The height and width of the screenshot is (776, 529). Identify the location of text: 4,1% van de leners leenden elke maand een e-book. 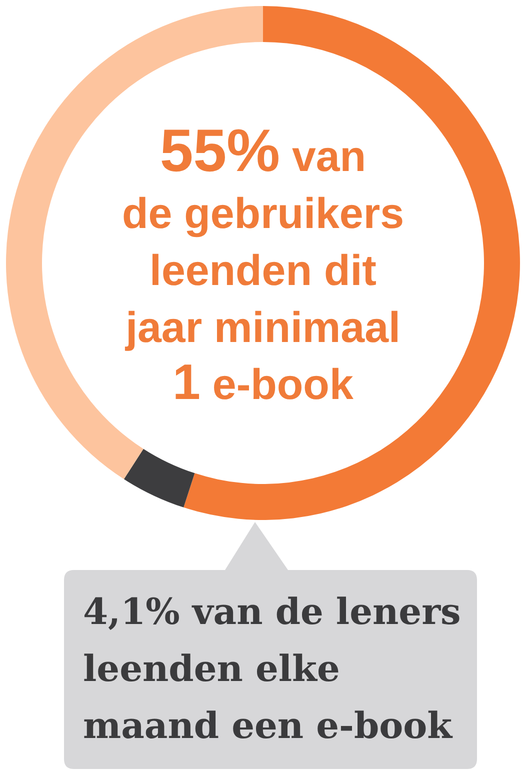
(272, 669).